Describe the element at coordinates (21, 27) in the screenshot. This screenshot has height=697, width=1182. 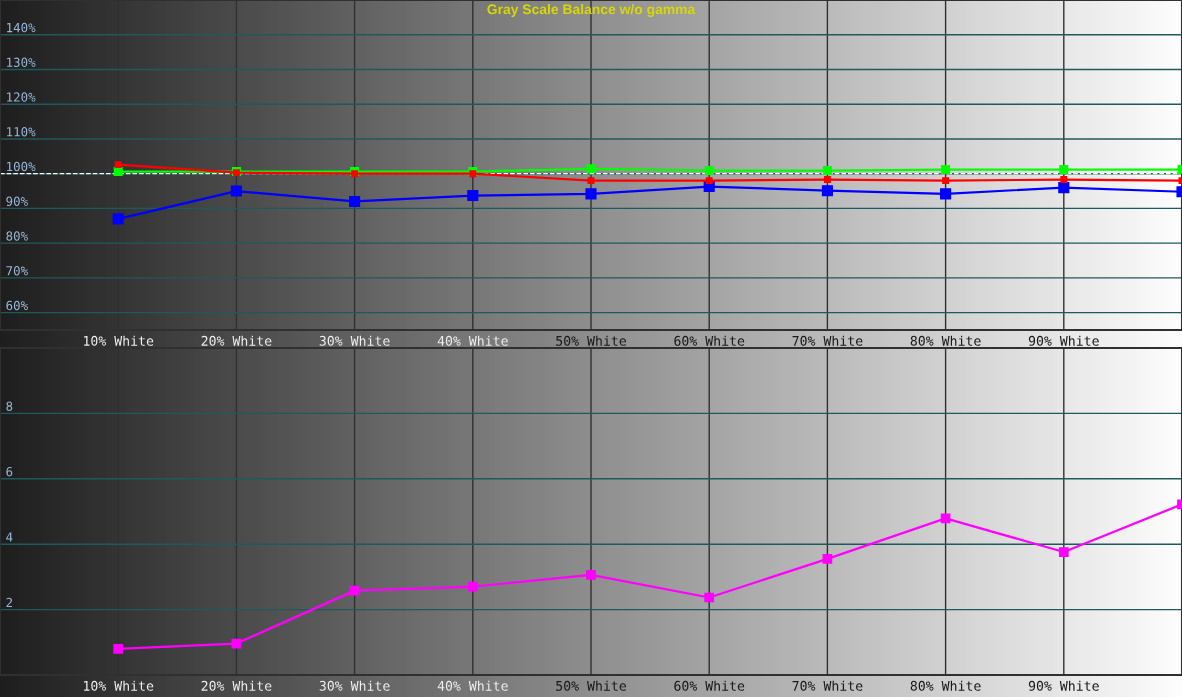
I see `y-tick-label: 140%` at that location.